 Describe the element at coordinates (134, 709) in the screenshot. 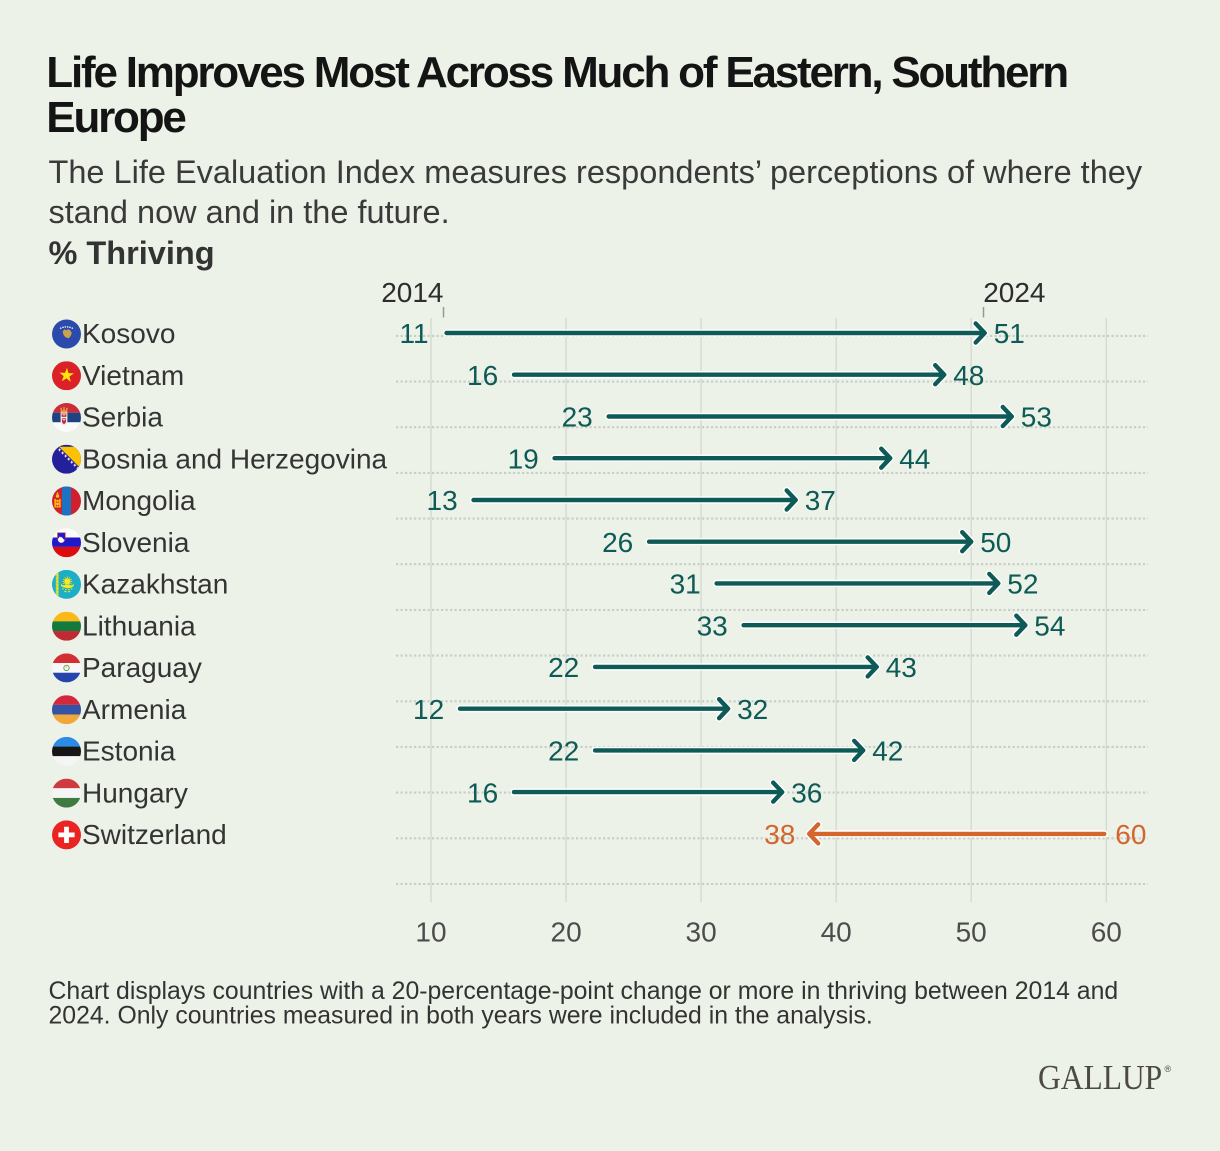

I see `svg-text: Armenia` at that location.